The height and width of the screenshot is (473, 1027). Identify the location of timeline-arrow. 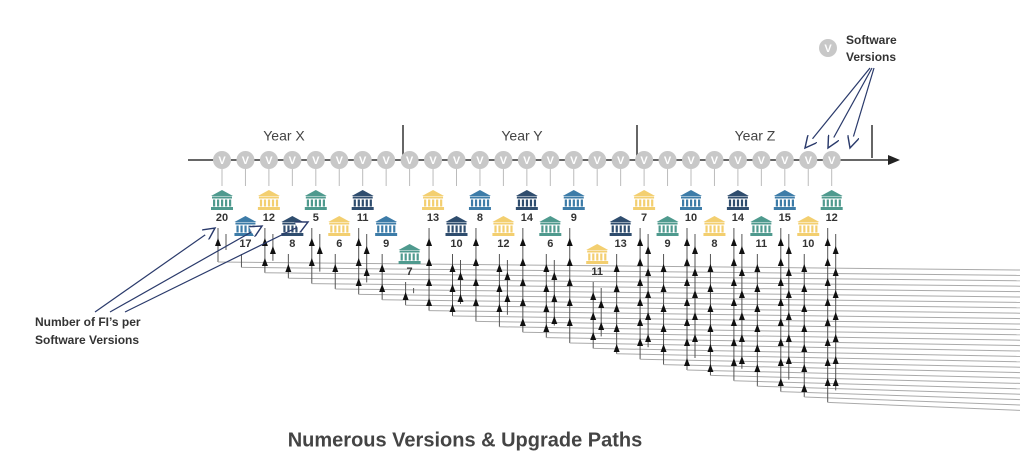
(894, 160).